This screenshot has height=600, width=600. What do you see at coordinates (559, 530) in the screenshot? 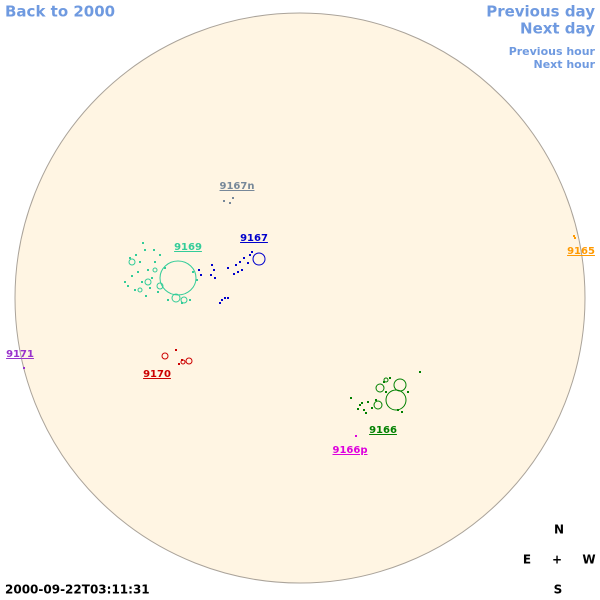
I see `compass-north: N` at bounding box center [559, 530].